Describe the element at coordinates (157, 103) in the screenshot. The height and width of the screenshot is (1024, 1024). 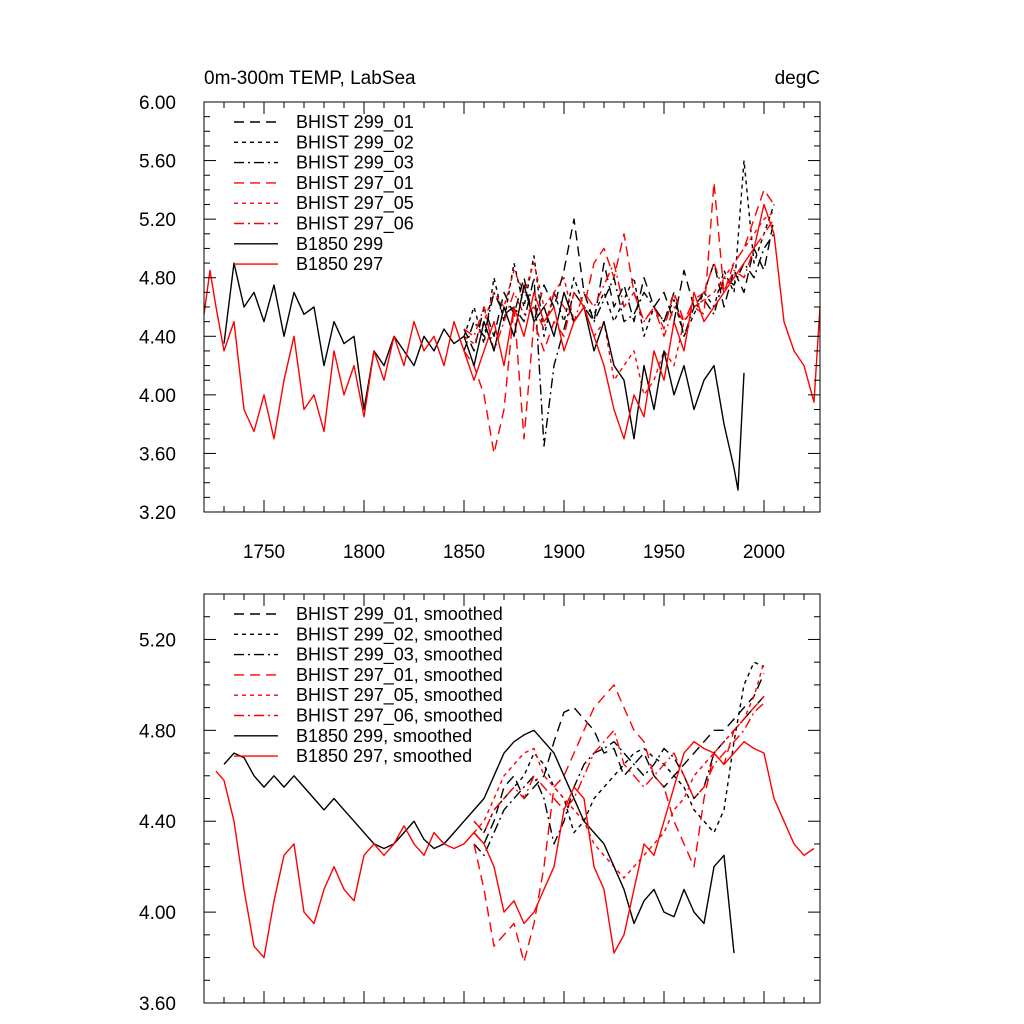
I see `y-tick-label-0: 6.00` at that location.